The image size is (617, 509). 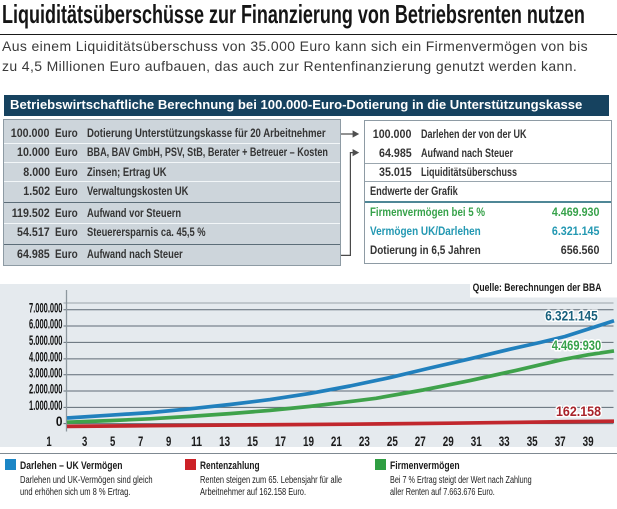 I want to click on svg-text: 1.000.000, so click(x=46, y=405).